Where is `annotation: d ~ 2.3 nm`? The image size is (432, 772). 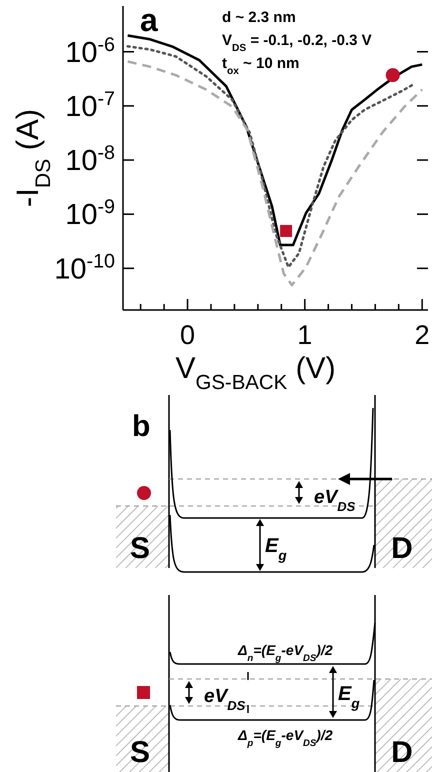
annotation: d ~ 2.3 nm is located at coordinates (259, 17).